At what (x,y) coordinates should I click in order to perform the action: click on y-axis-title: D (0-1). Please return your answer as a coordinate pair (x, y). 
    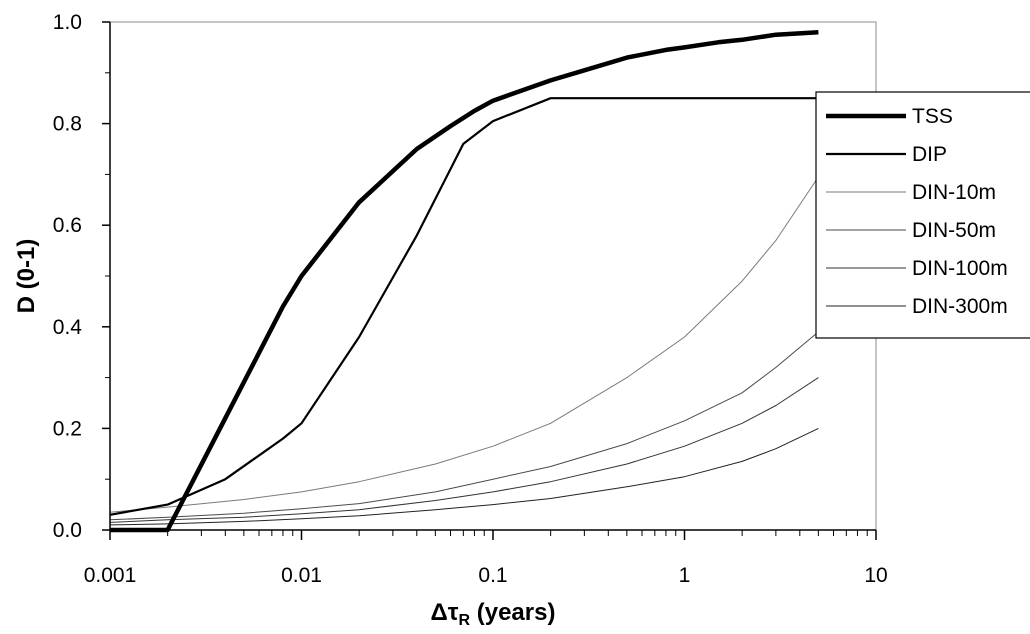
    Looking at the image, I should click on (26, 276).